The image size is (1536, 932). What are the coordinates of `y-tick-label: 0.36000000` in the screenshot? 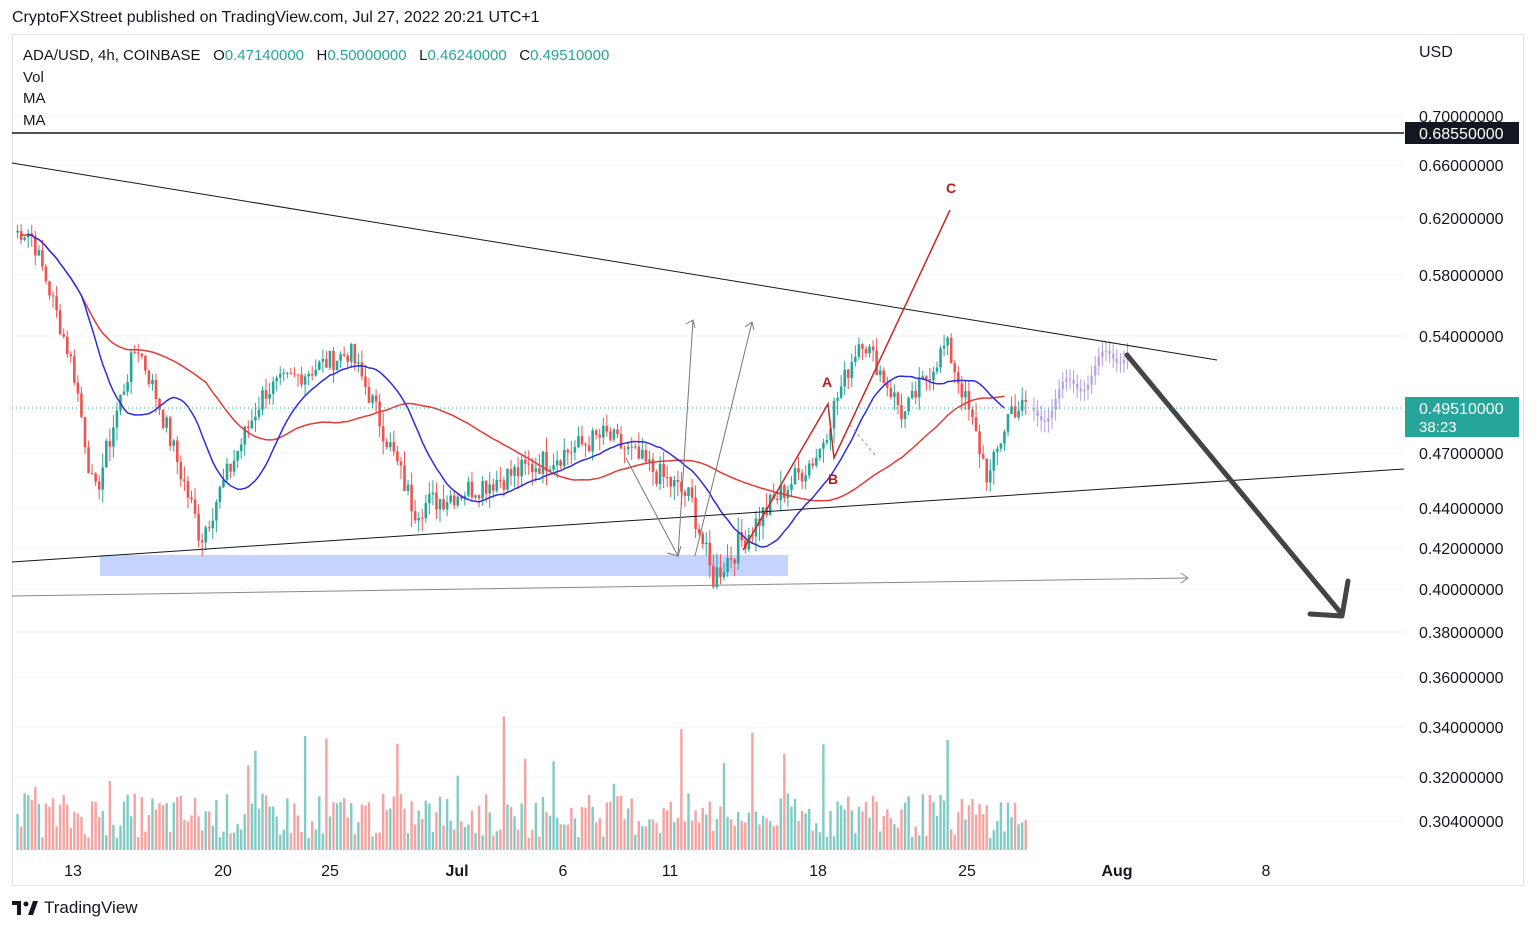 It's located at (1461, 678).